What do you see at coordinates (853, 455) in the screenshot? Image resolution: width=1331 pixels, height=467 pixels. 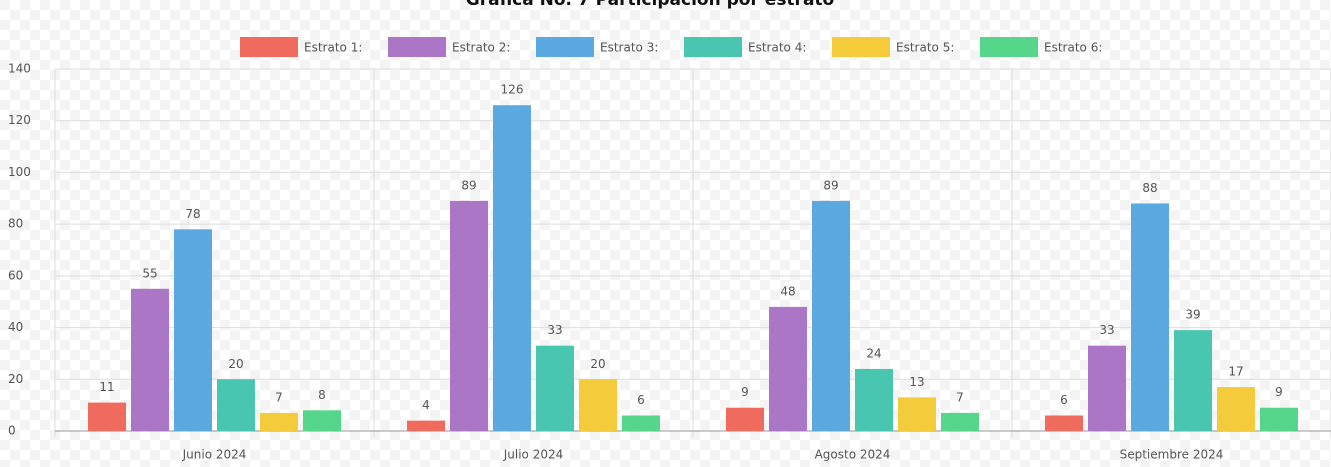 I see `x-tick-label: Agosto 2024` at bounding box center [853, 455].